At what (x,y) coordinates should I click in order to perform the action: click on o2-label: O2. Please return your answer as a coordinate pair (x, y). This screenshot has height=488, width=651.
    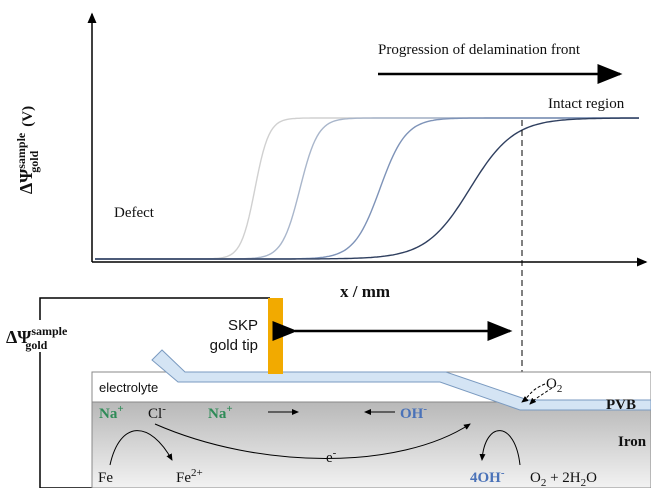
    Looking at the image, I should click on (554, 385).